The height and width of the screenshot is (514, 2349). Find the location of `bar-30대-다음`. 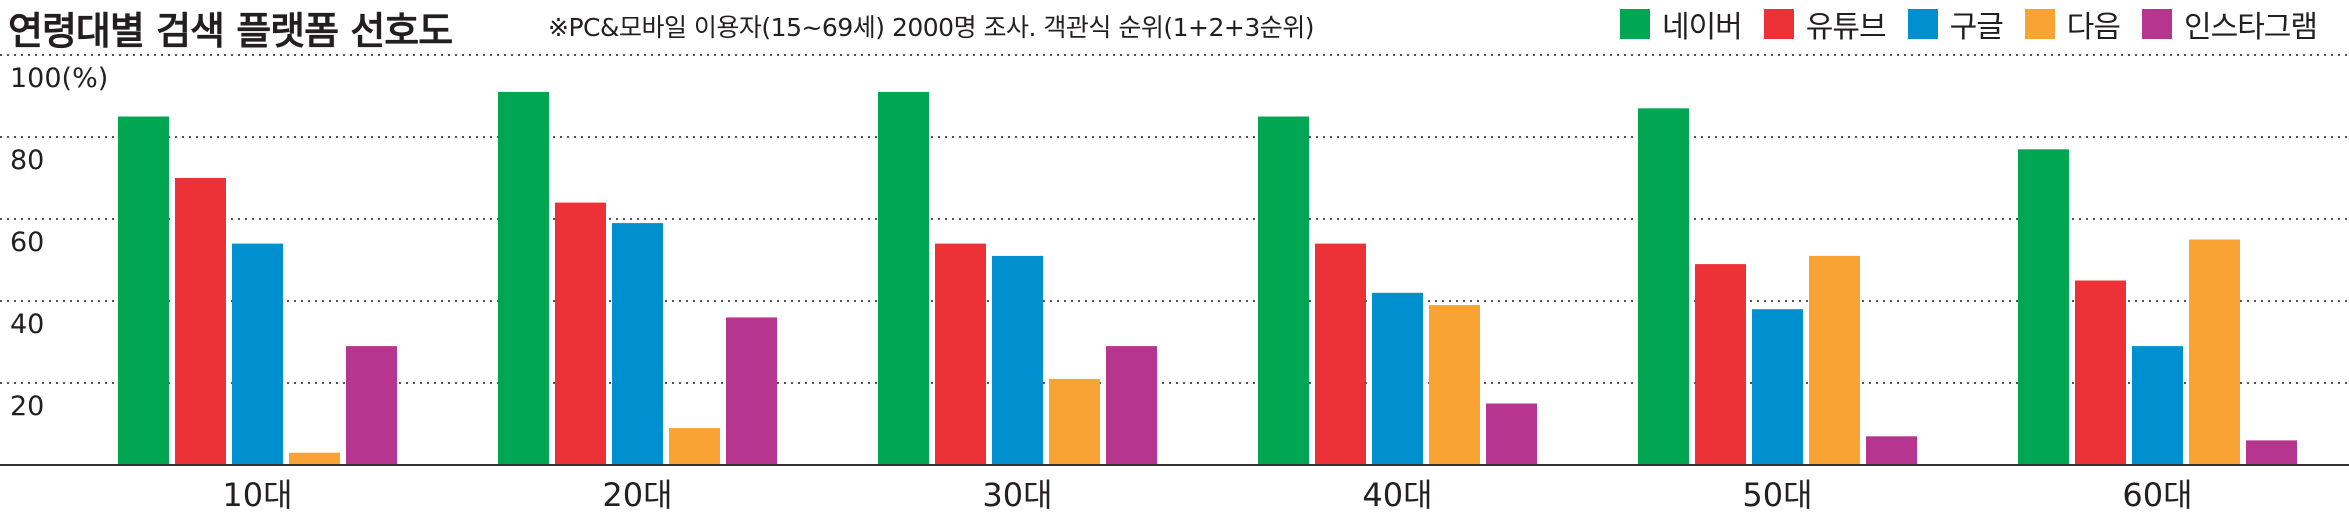

bar-30대-다음 is located at coordinates (1074, 421).